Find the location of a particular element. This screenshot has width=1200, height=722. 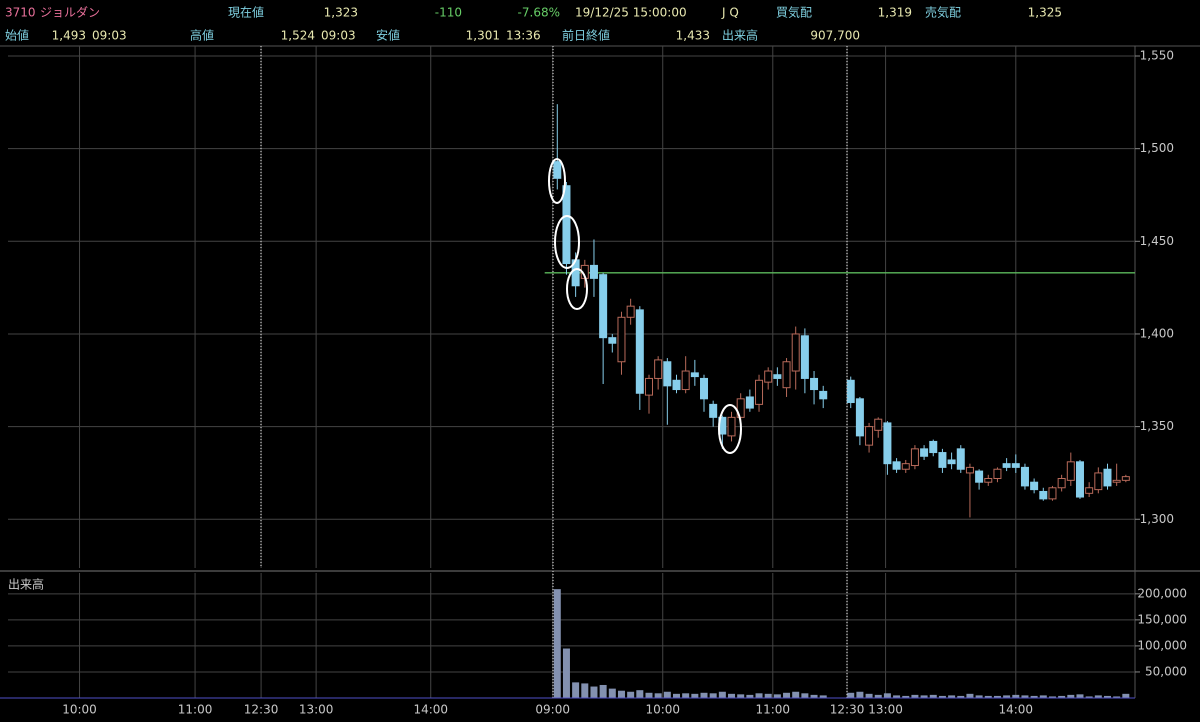

y-tick-label: 50,000 is located at coordinates (1166, 671).